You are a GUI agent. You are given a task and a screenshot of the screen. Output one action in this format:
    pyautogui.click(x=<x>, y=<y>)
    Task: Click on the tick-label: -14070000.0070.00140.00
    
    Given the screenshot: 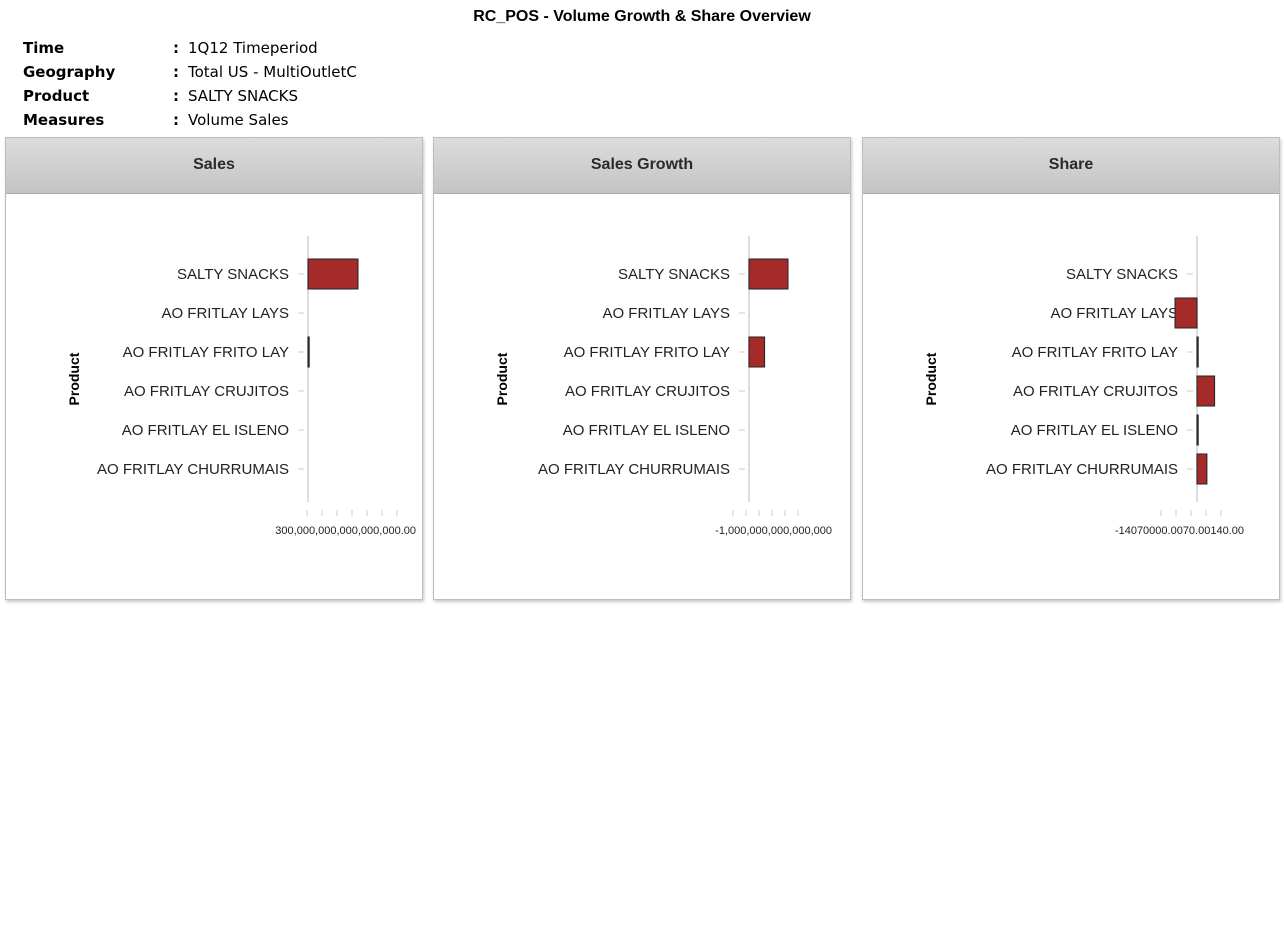 What is the action you would take?
    pyautogui.click(x=1179, y=531)
    